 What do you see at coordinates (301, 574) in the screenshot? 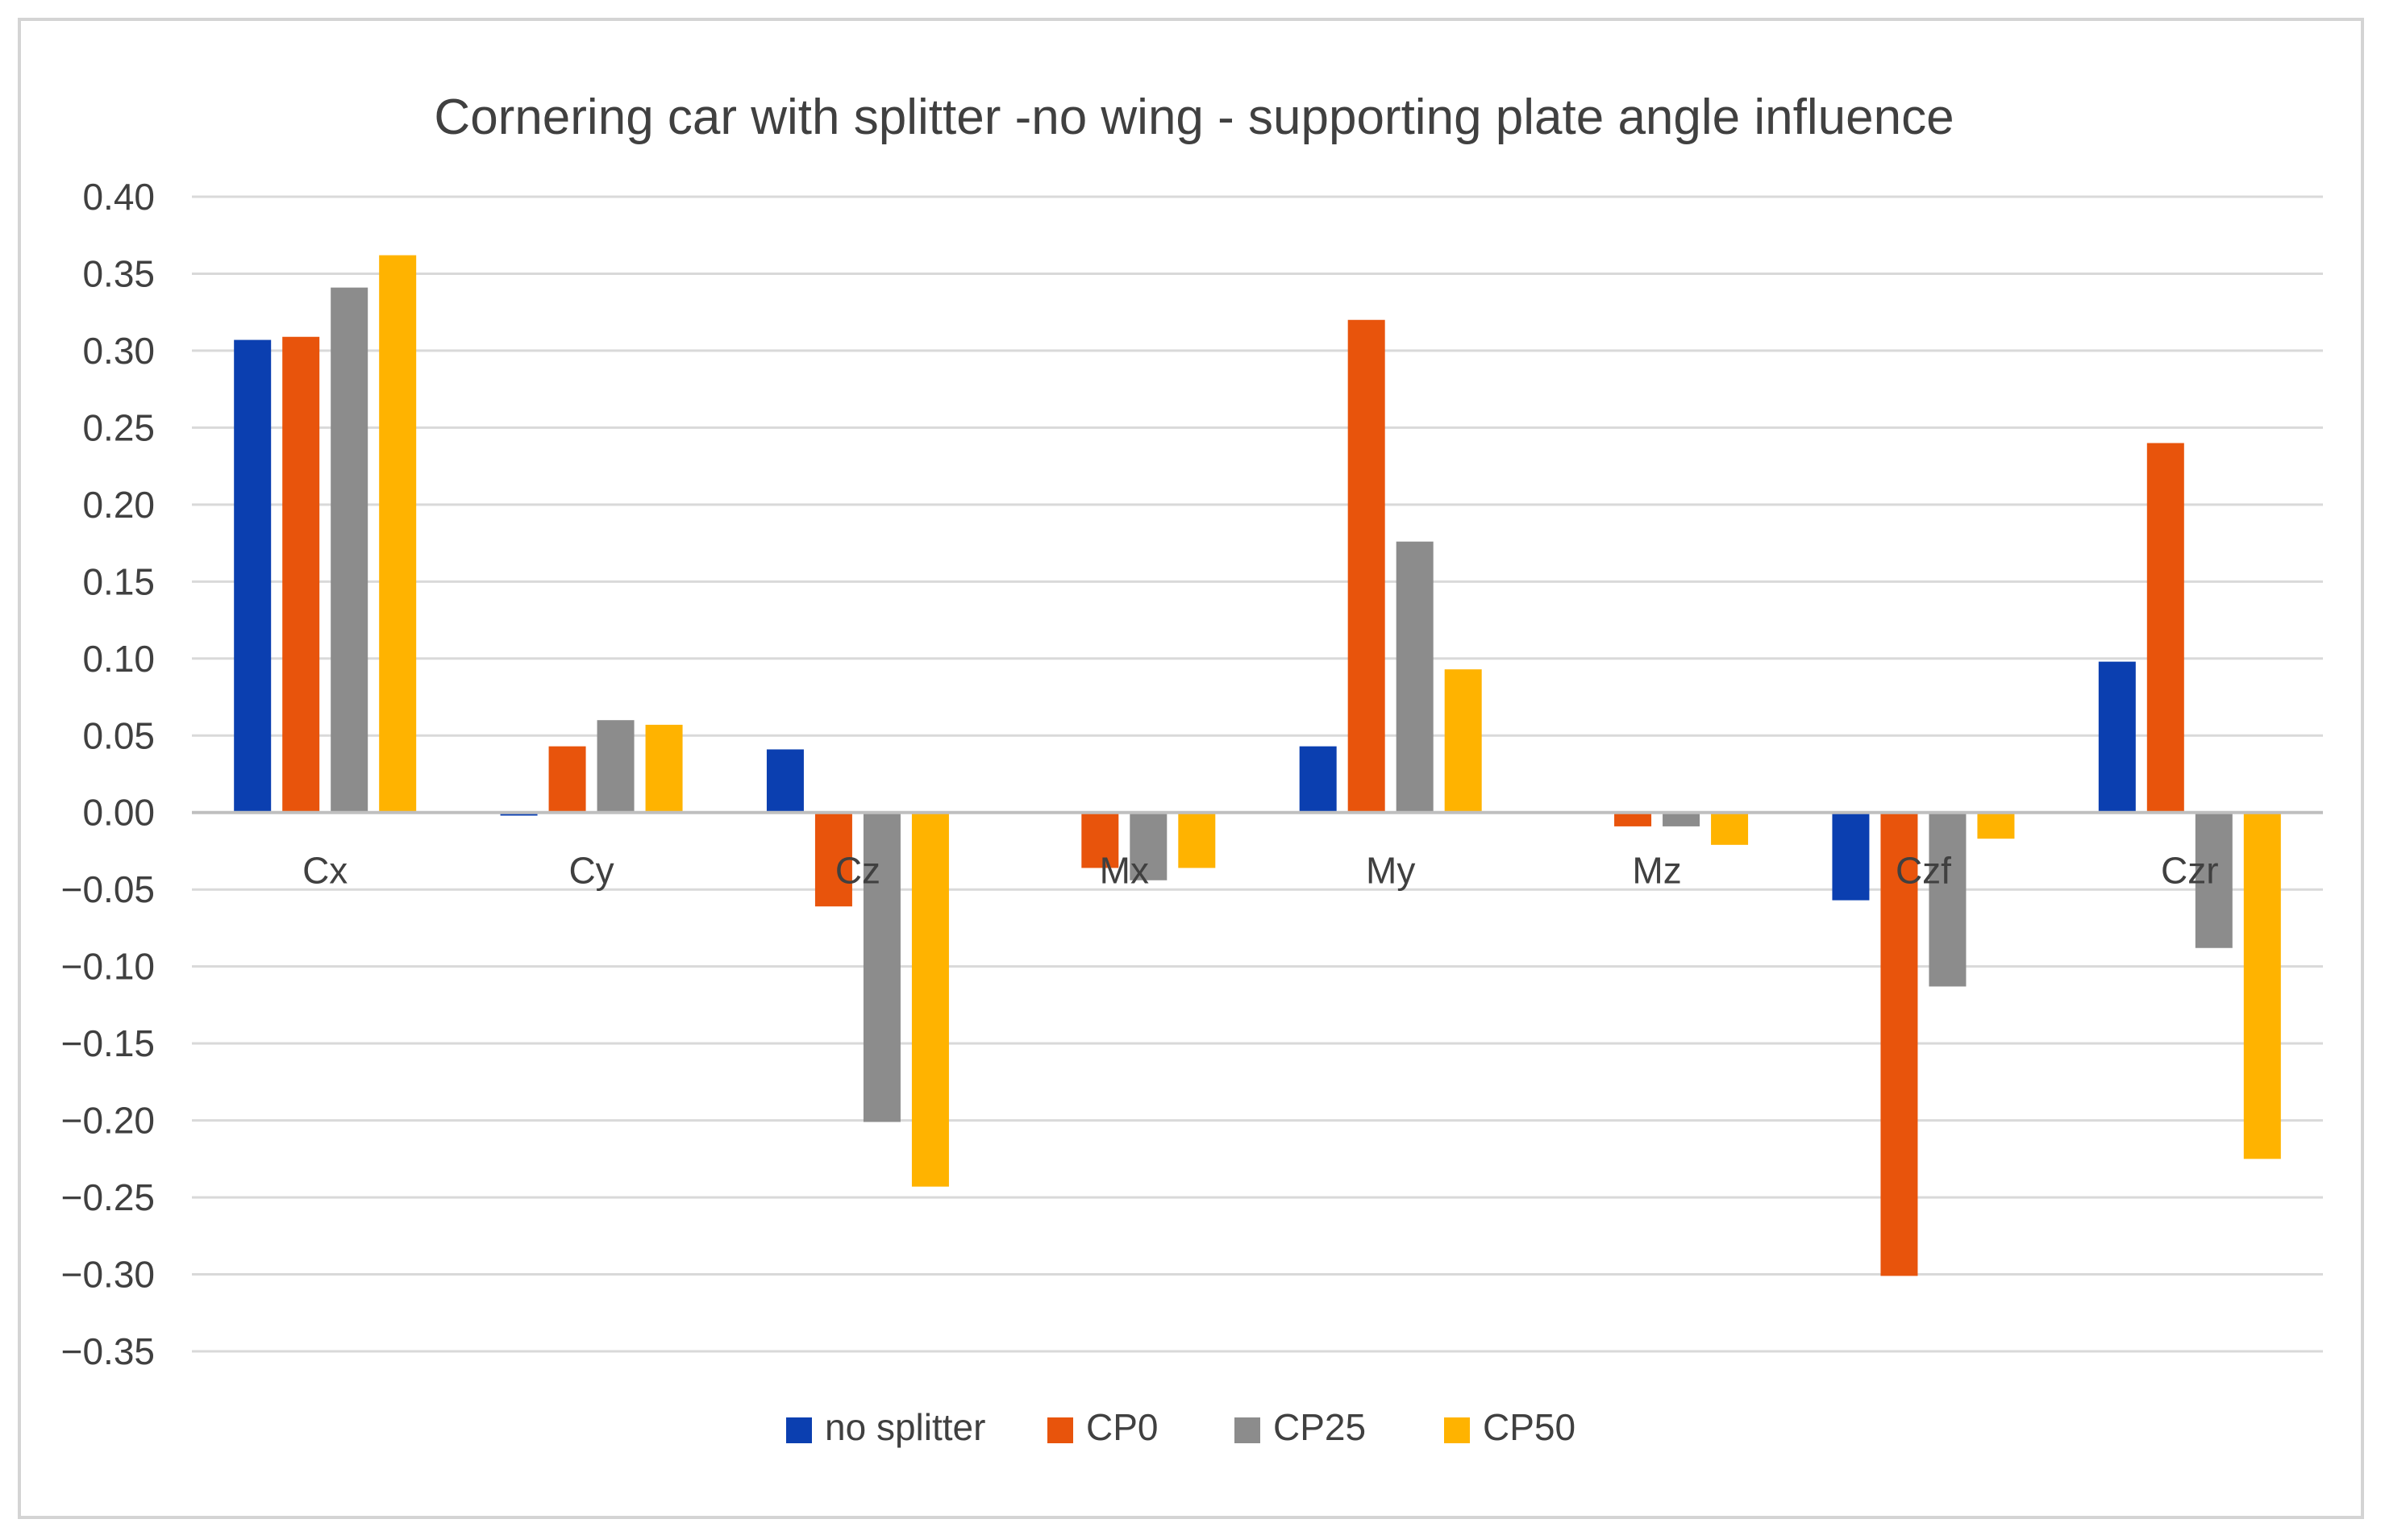
I see `bar-cp0-cx` at bounding box center [301, 574].